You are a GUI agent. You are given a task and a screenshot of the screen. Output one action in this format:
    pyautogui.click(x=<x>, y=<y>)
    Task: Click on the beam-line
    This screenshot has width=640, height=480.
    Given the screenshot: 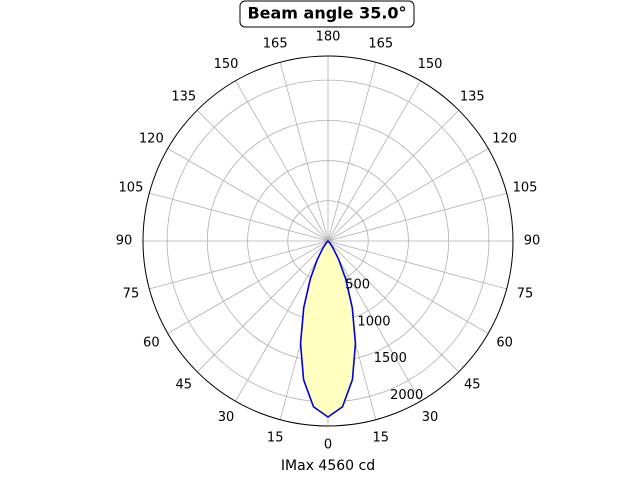 What is the action you would take?
    pyautogui.click(x=328, y=329)
    